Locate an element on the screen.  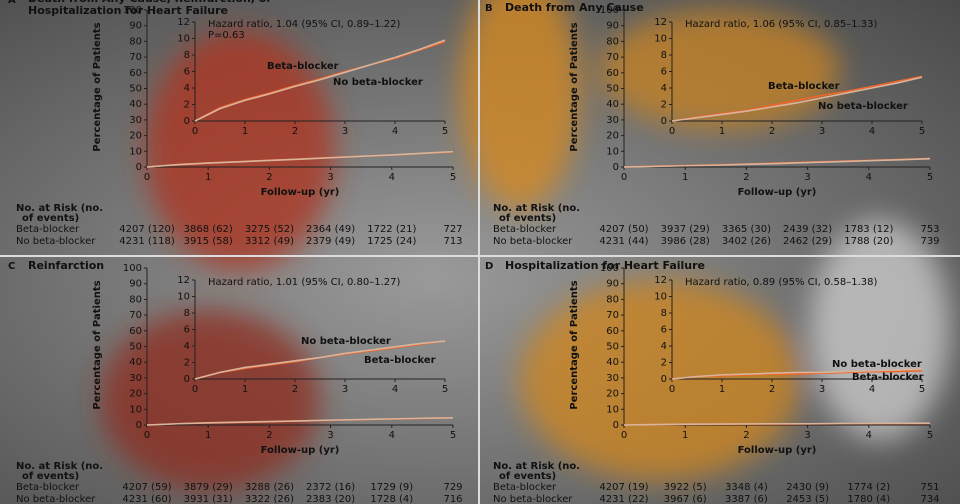
at-risk-cell: 3937 (29) is located at coordinates (685, 229).